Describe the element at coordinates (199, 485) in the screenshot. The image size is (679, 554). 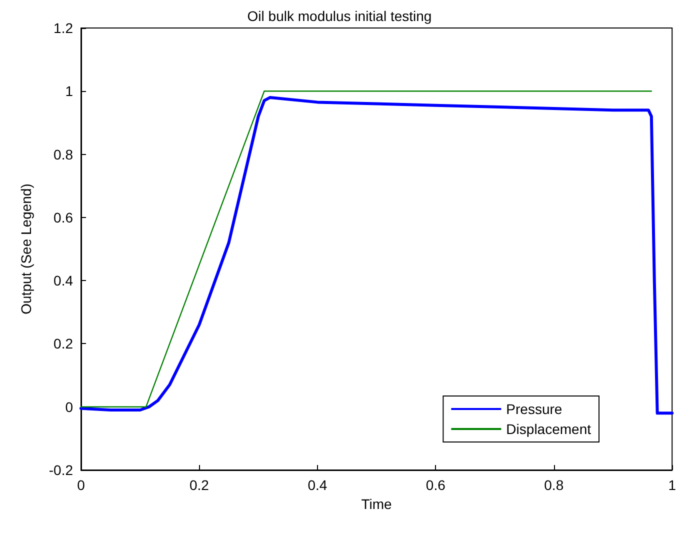
I see `x-tick-label: 0.2` at that location.